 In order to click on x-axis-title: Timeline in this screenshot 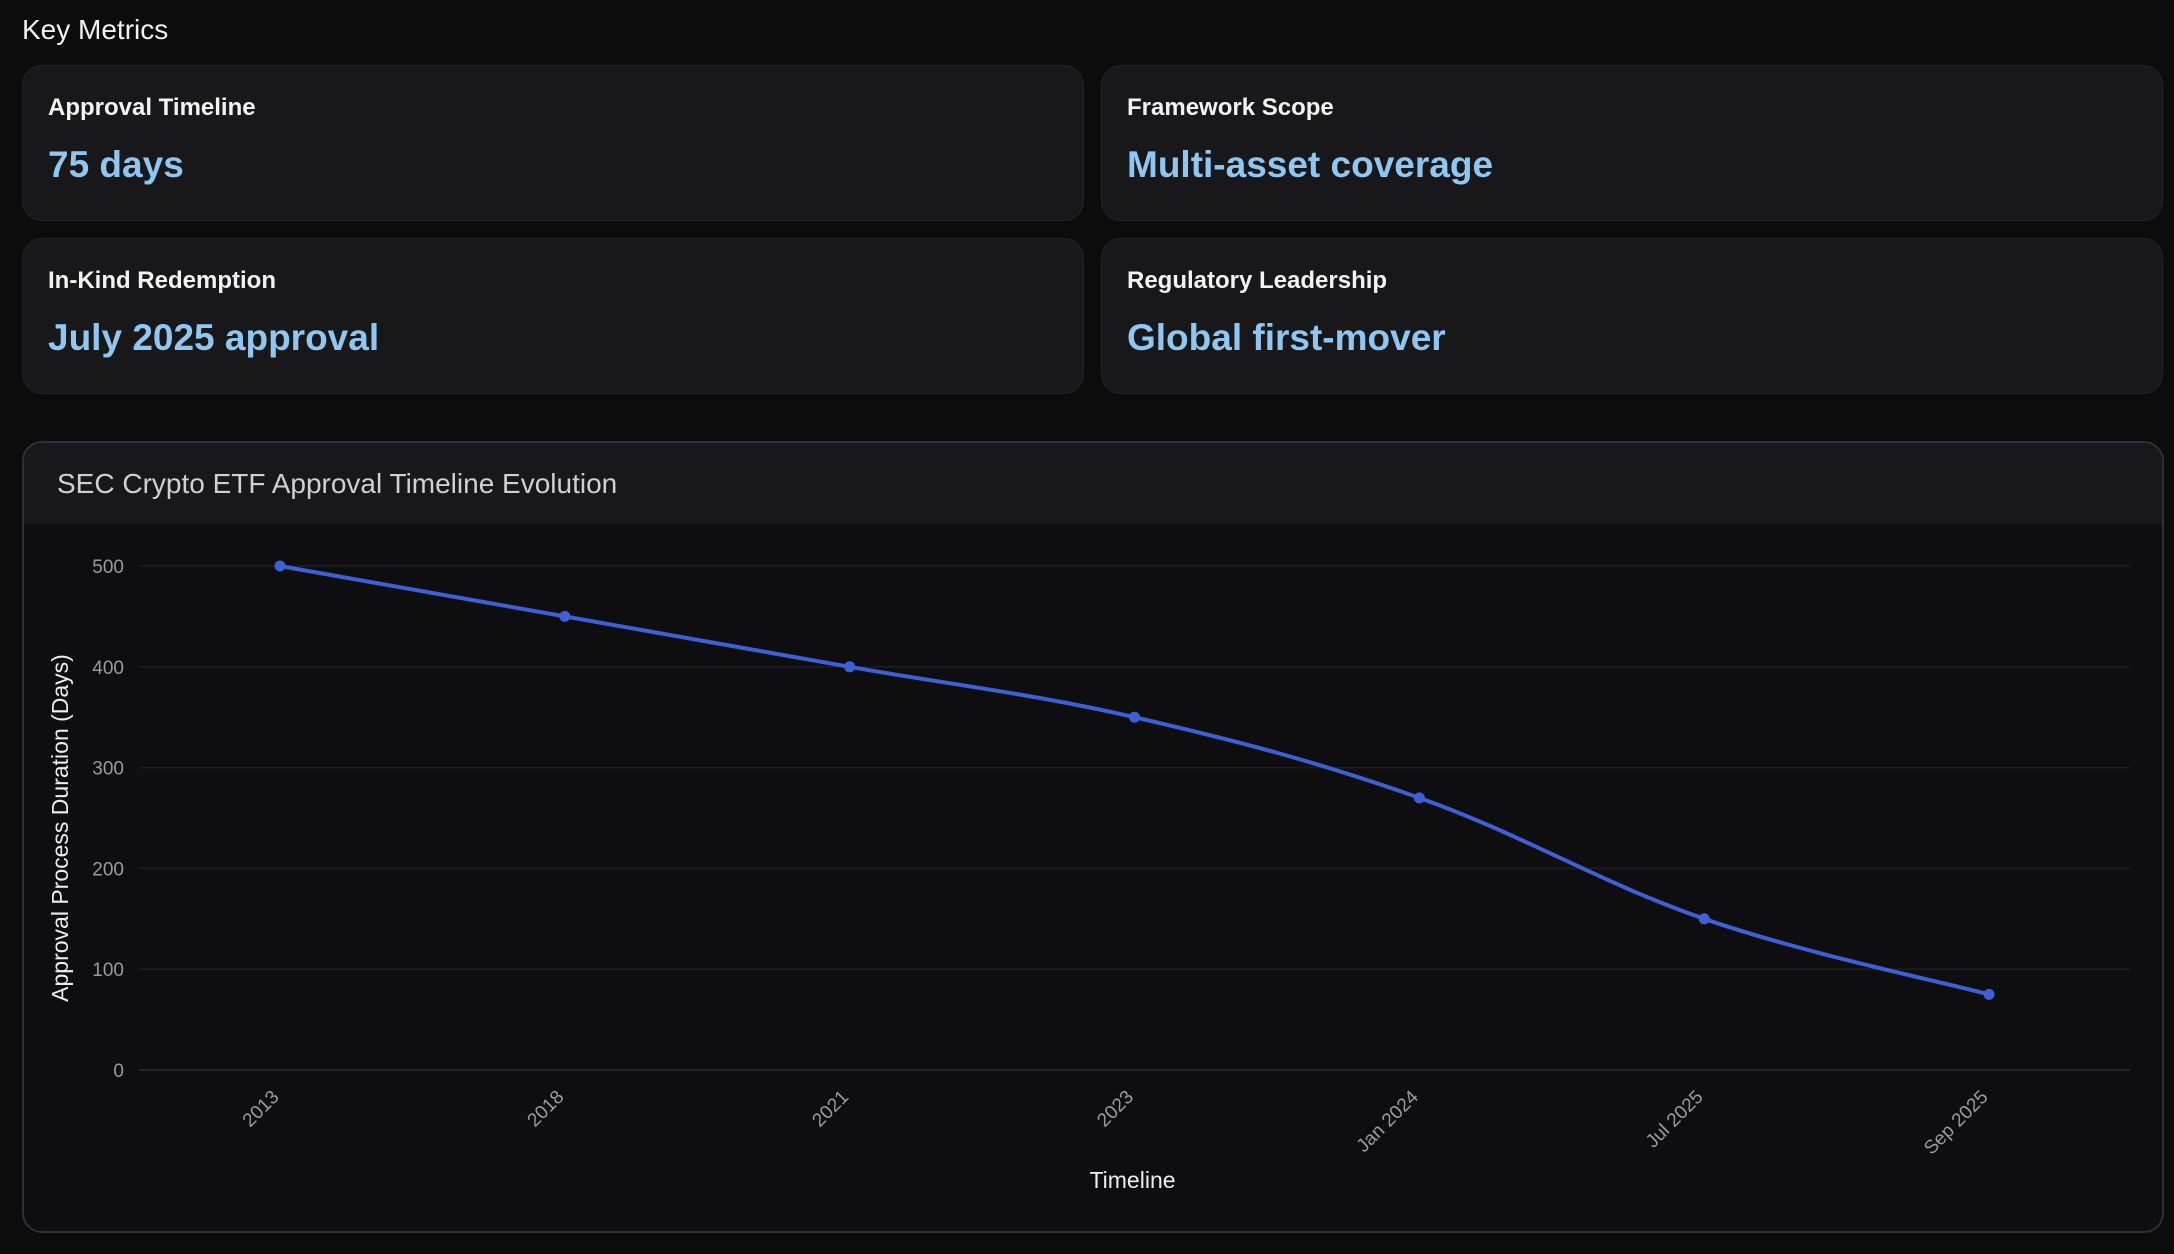, I will do `click(1132, 1180)`.